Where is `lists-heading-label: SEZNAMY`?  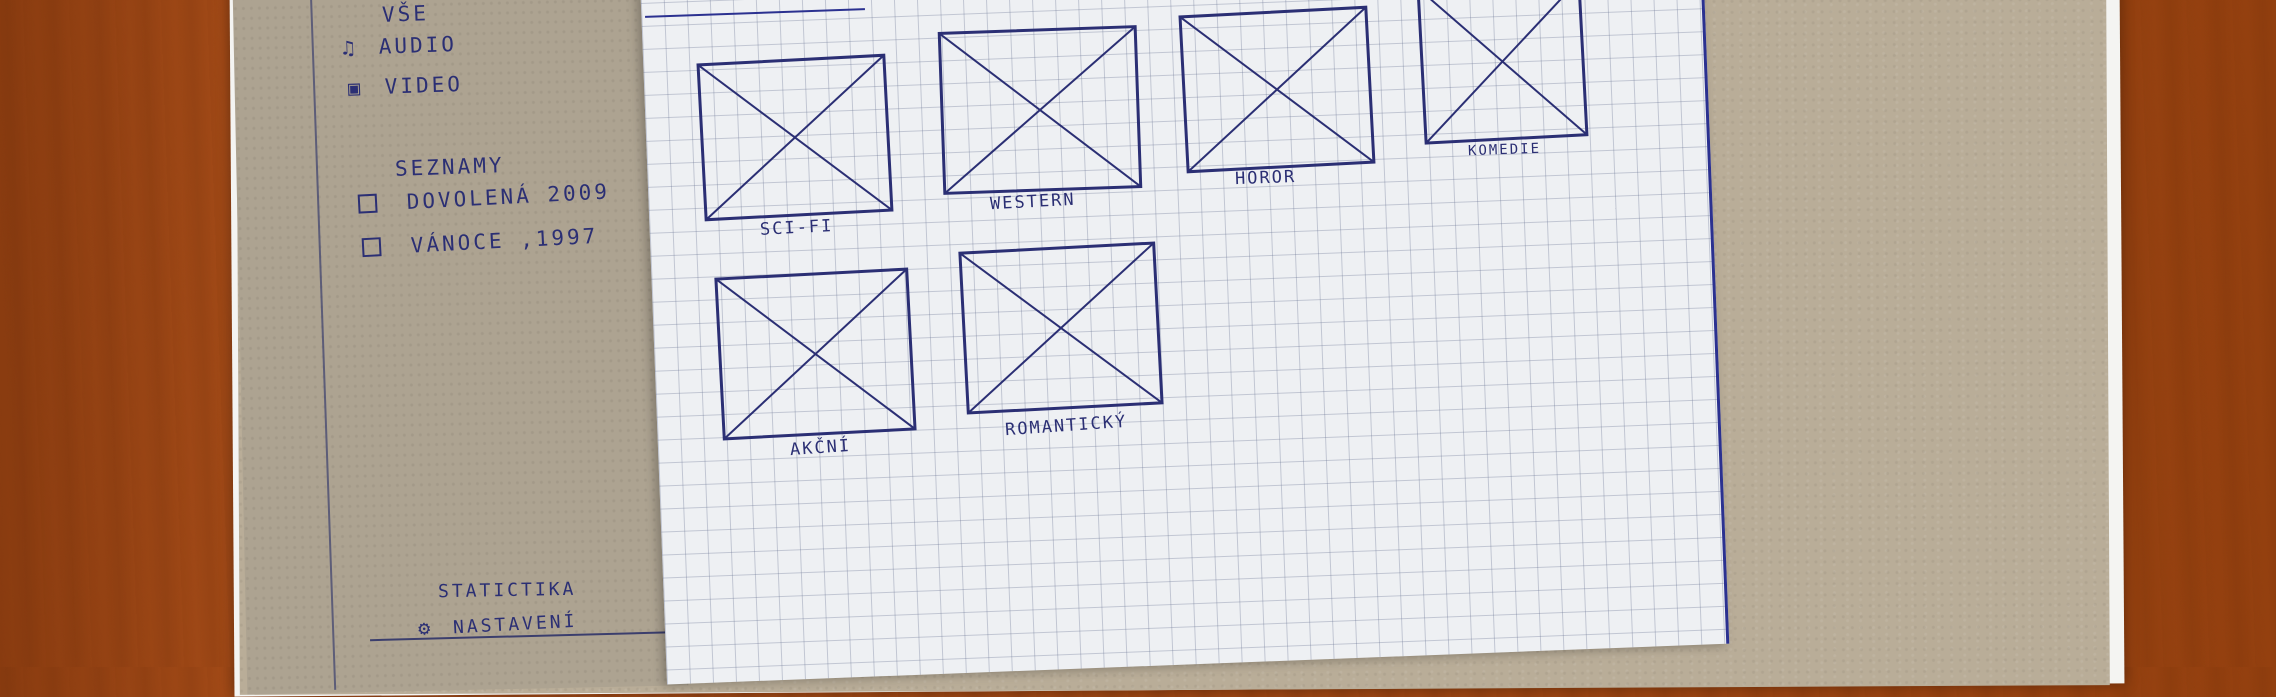
lists-heading-label: SEZNAMY is located at coordinates (449, 167).